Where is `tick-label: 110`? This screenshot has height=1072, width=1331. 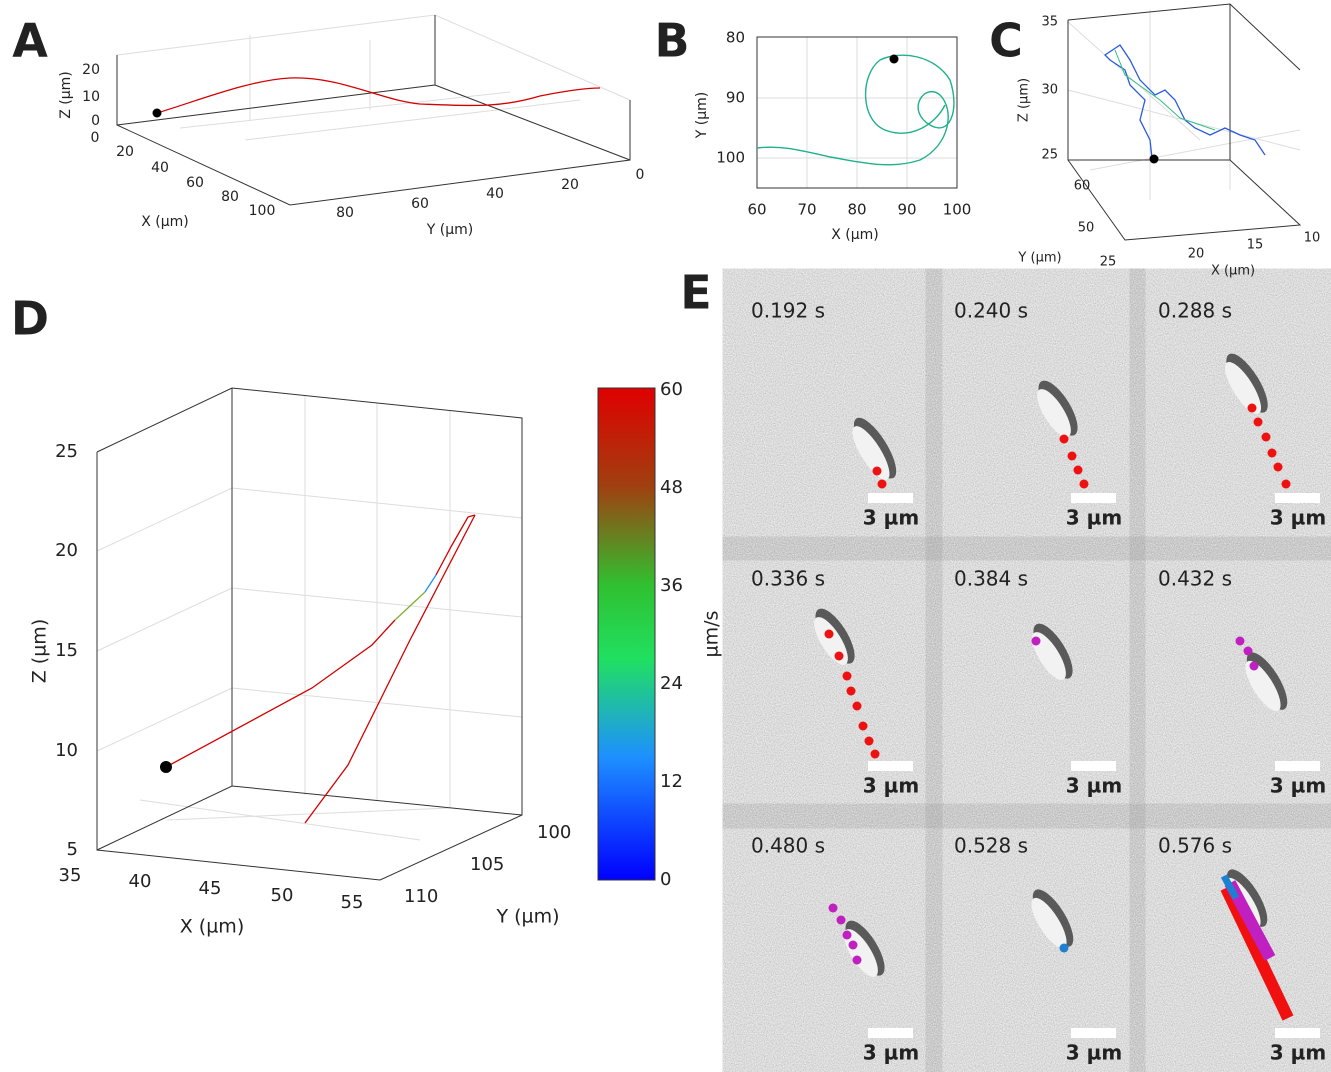
tick-label: 110 is located at coordinates (421, 896).